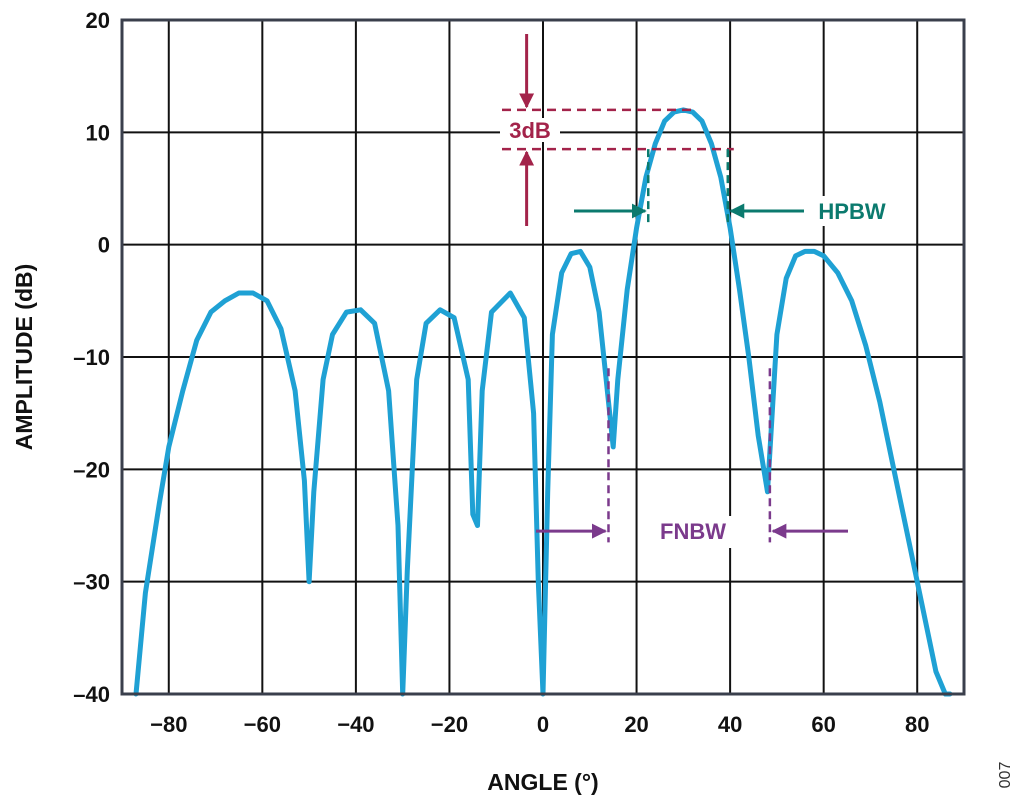 The width and height of the screenshot is (1024, 800). I want to click on y-tick-label: –40, so click(91, 694).